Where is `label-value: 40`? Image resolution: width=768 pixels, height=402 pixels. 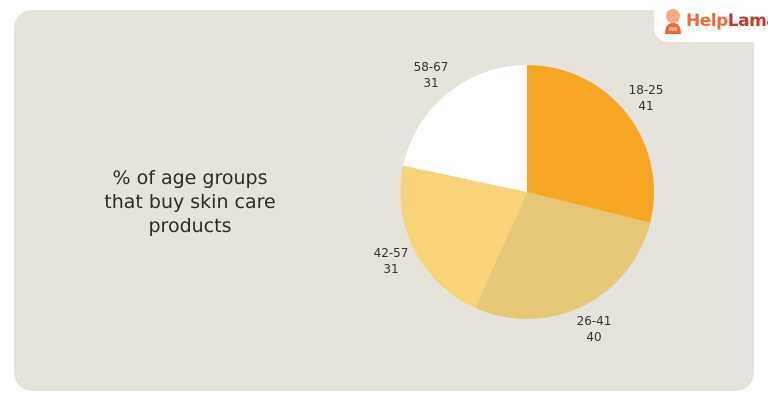 label-value: 40 is located at coordinates (594, 337).